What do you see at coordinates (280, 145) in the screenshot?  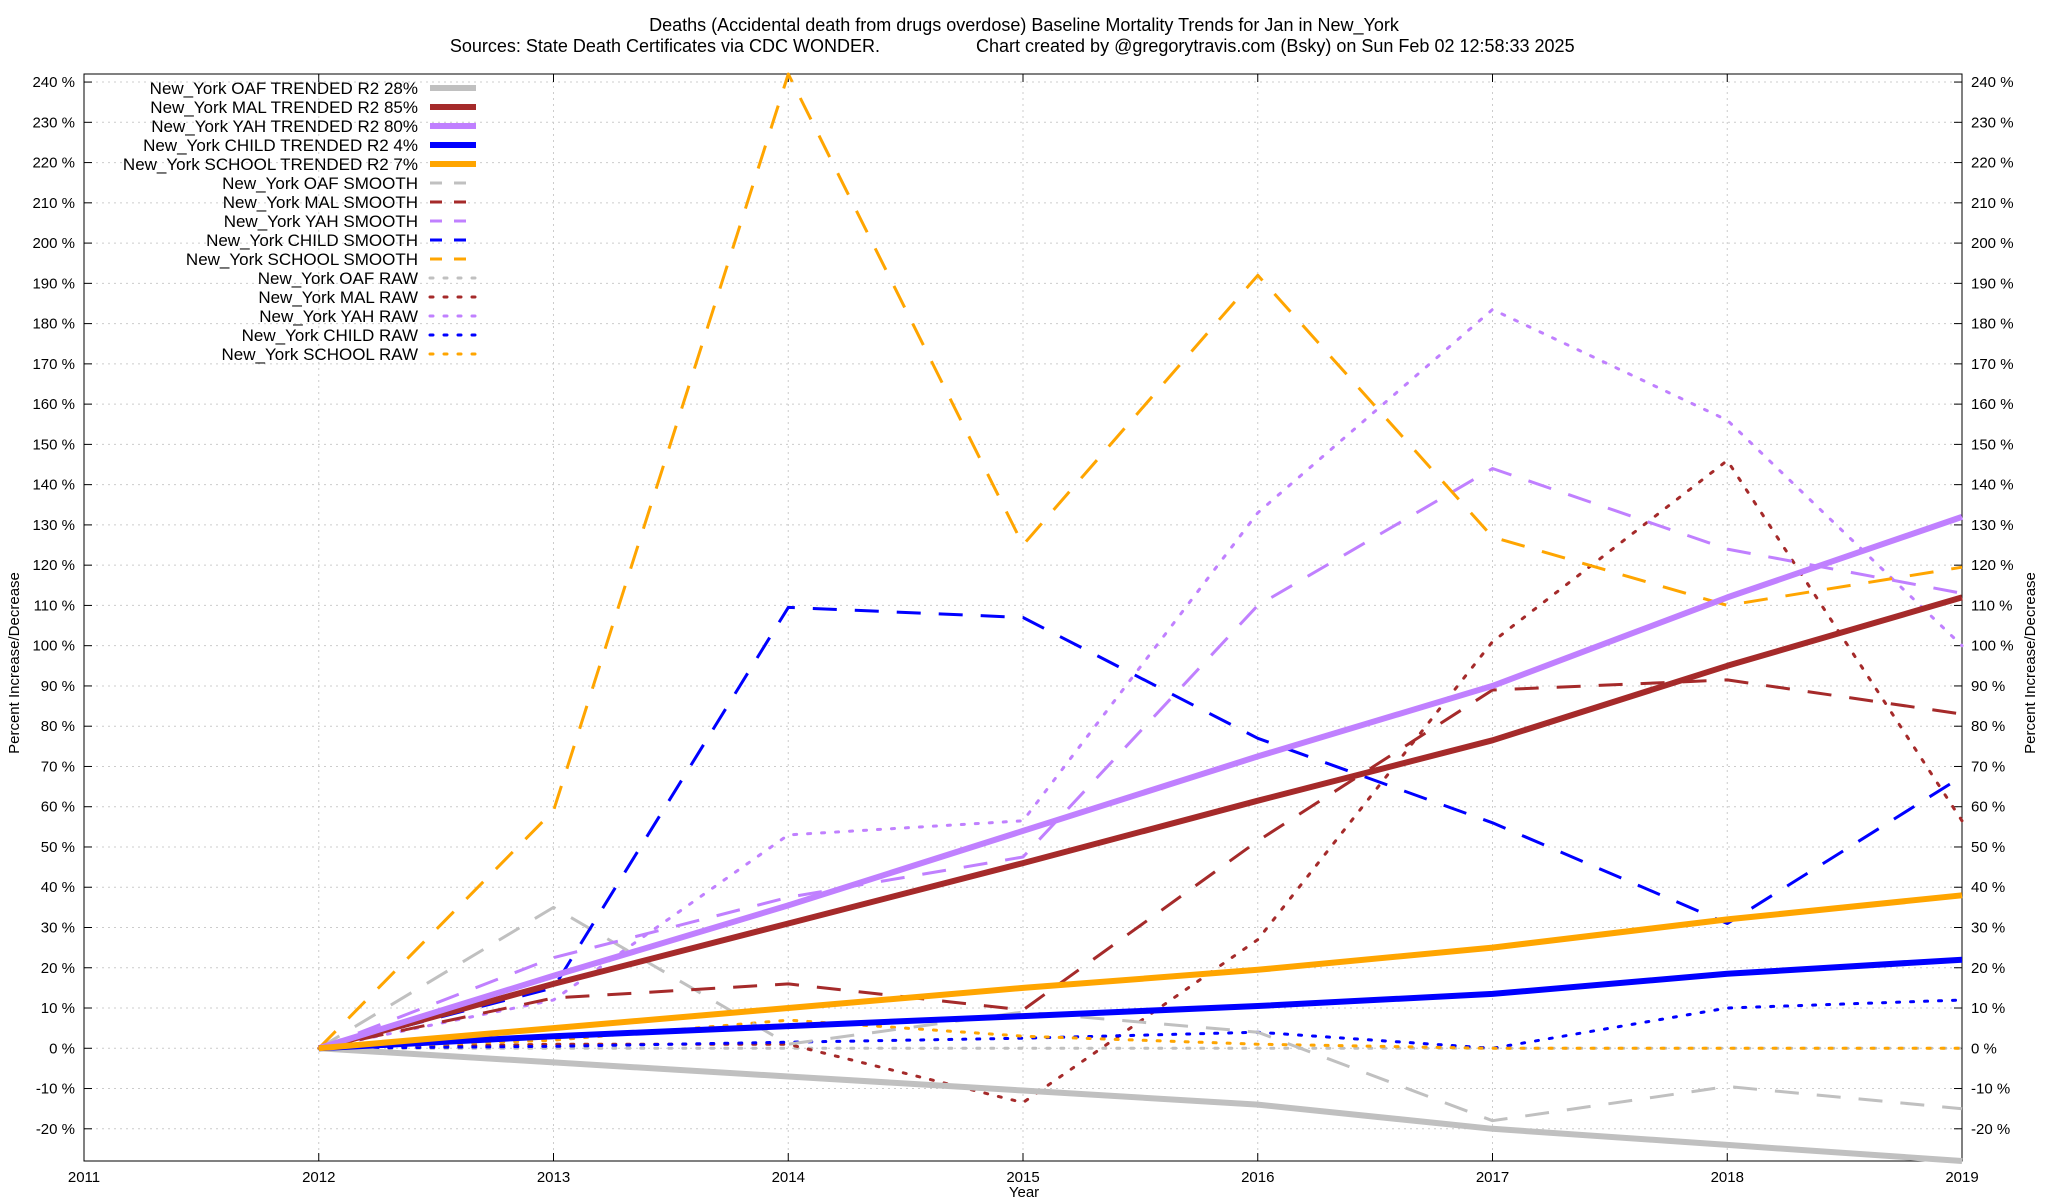 I see `legend-entry-label: New_York CHILD TRENDED R2 4%` at bounding box center [280, 145].